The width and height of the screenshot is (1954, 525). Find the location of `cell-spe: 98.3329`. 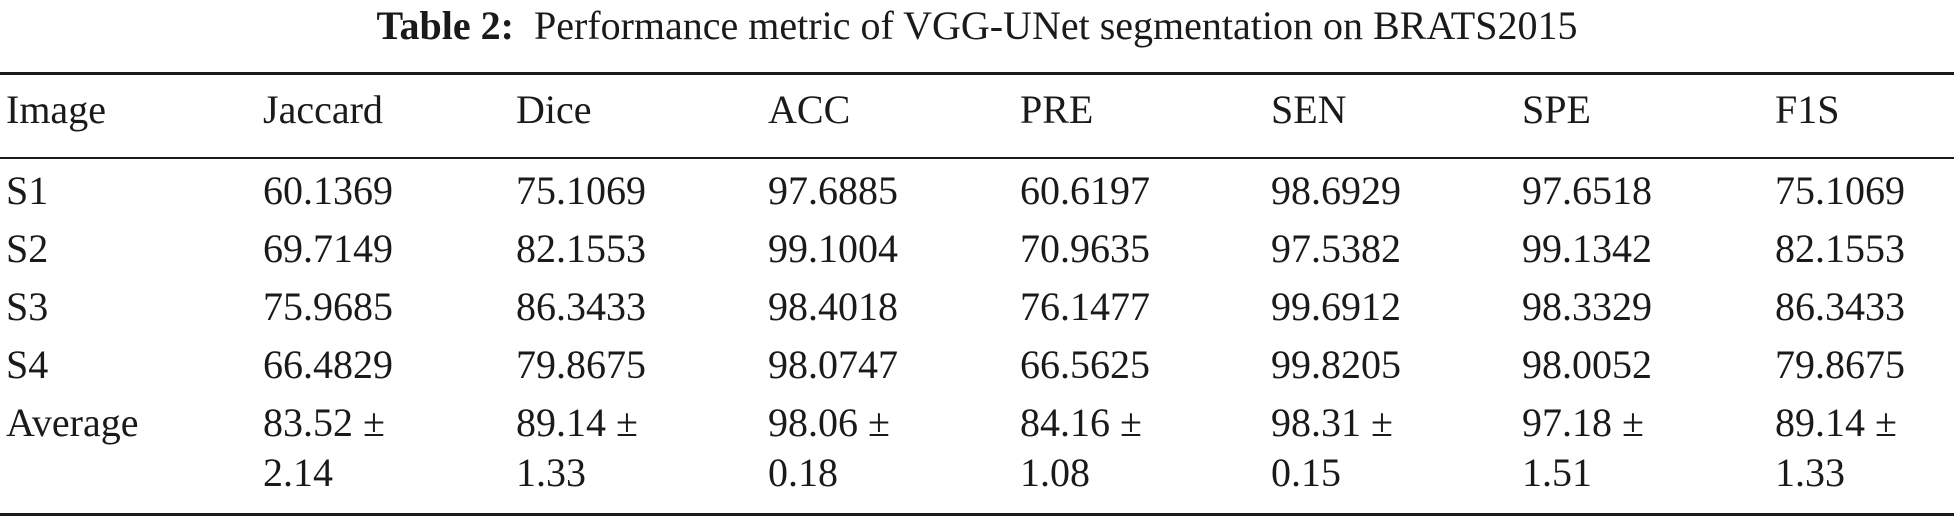

cell-spe: 98.3329 is located at coordinates (1587, 306).